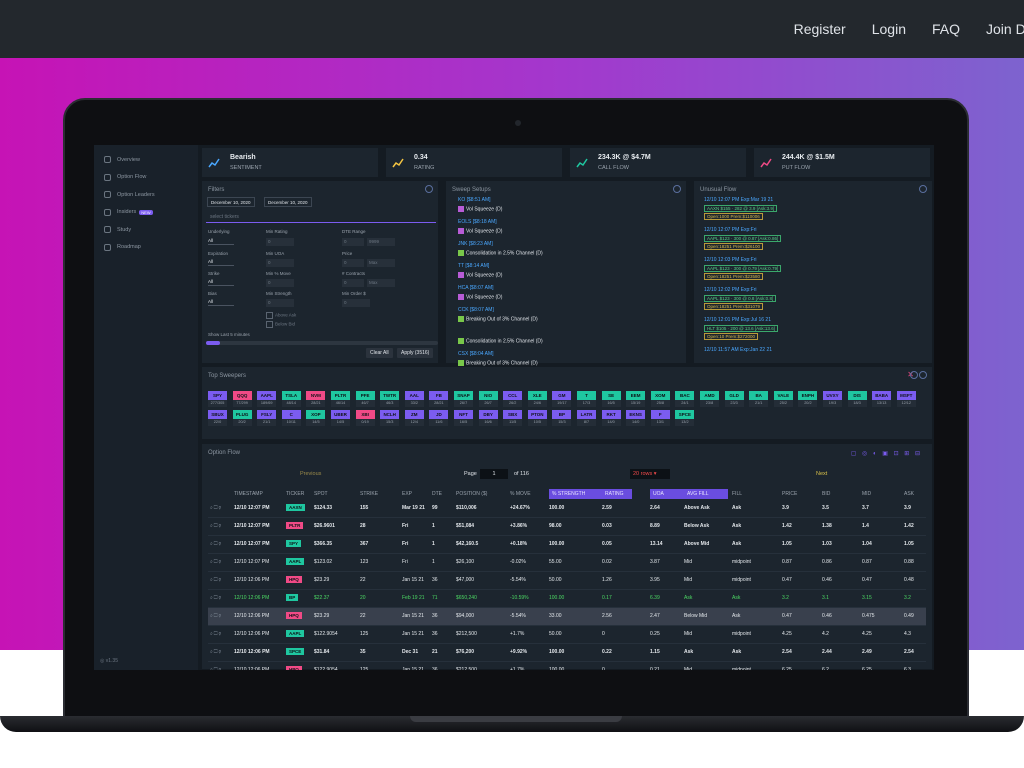 The image size is (1024, 768). Describe the element at coordinates (280, 242) in the screenshot. I see `min-rating-input: 0` at that location.